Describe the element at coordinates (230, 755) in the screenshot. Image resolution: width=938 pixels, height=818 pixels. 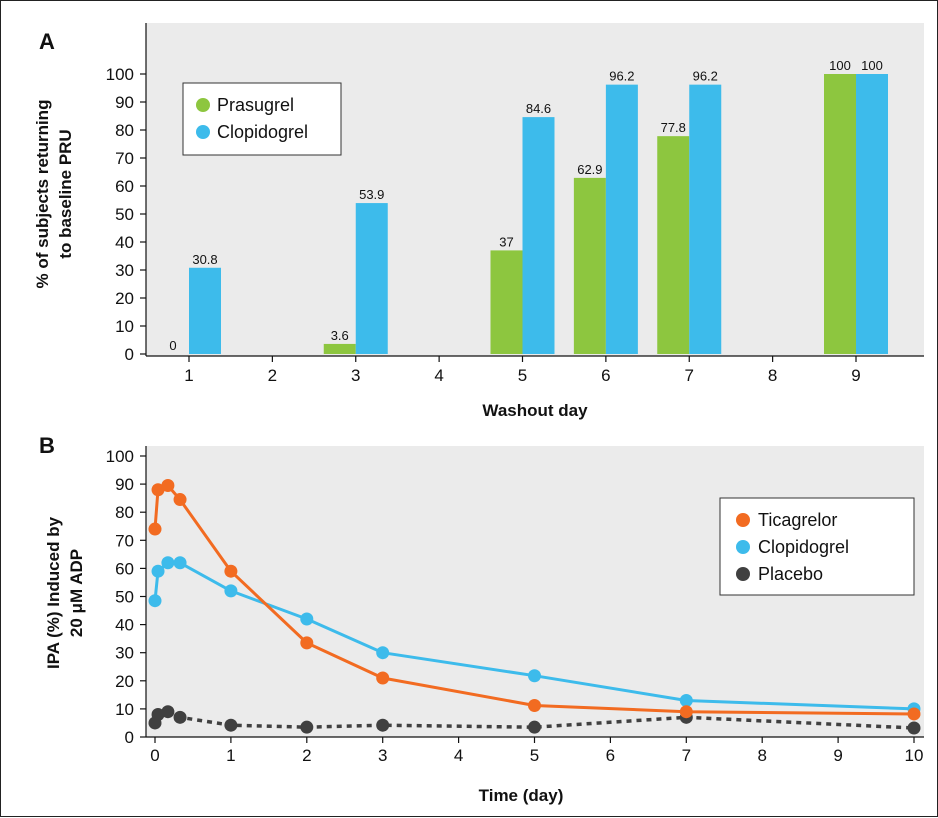
I see `panel-b-x-tick-label: 1` at that location.